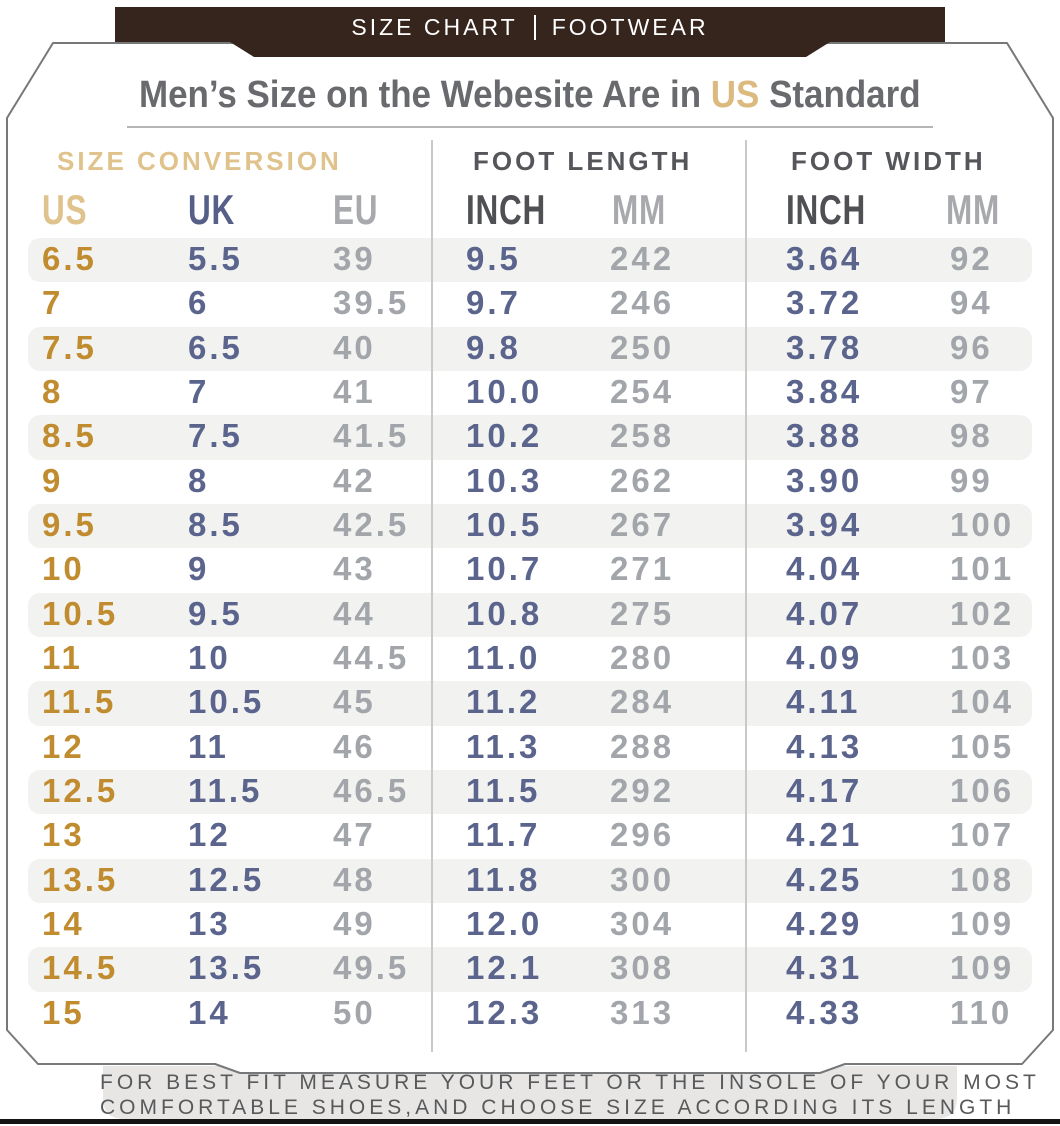 This screenshot has width=1060, height=1126. I want to click on cell-foot-width-mm: 110, so click(981, 1012).